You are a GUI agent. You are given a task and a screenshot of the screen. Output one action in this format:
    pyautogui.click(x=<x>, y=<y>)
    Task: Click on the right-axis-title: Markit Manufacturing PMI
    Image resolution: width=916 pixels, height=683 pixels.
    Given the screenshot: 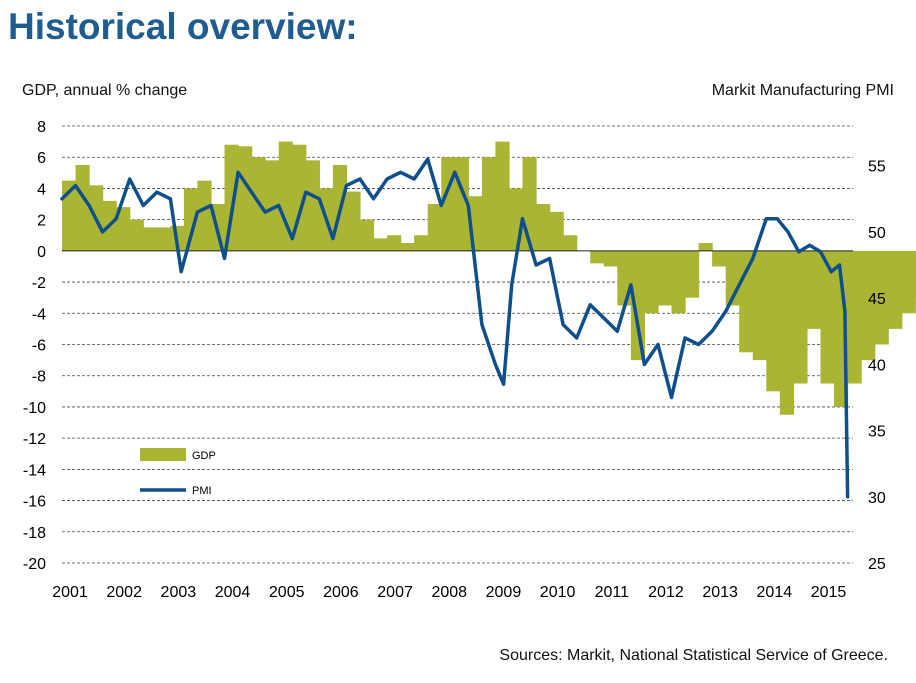 What is the action you would take?
    pyautogui.click(x=802, y=90)
    